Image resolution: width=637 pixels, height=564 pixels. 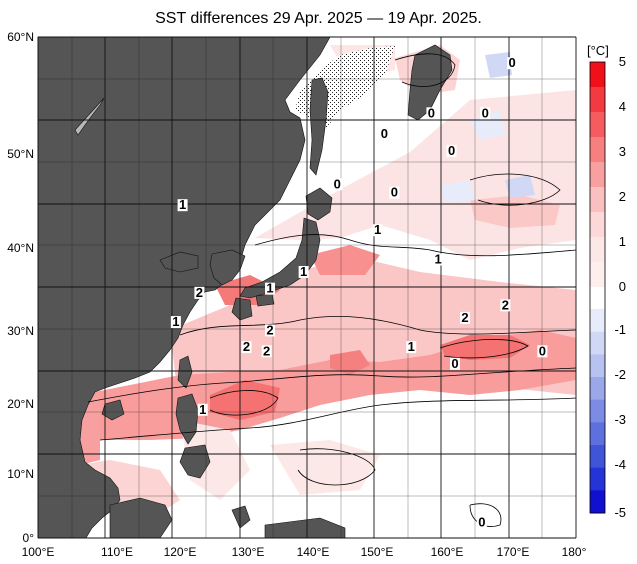 I want to click on colorbar-tick-labels: 5 4 3 2 1 0 -1 -2 -3 -4 -5, so click(x=620, y=287).